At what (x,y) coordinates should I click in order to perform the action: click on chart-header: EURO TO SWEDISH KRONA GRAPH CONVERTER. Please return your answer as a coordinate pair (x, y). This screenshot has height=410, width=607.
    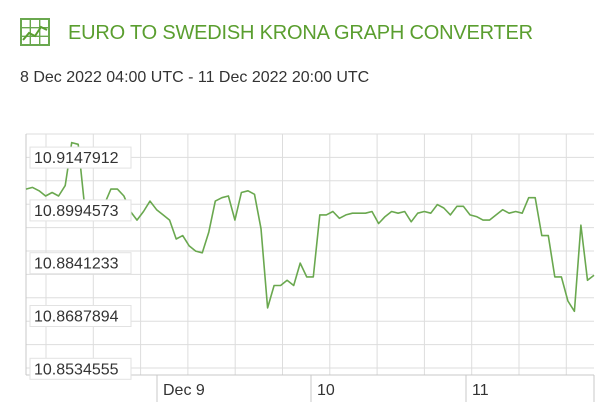
    Looking at the image, I should click on (310, 33).